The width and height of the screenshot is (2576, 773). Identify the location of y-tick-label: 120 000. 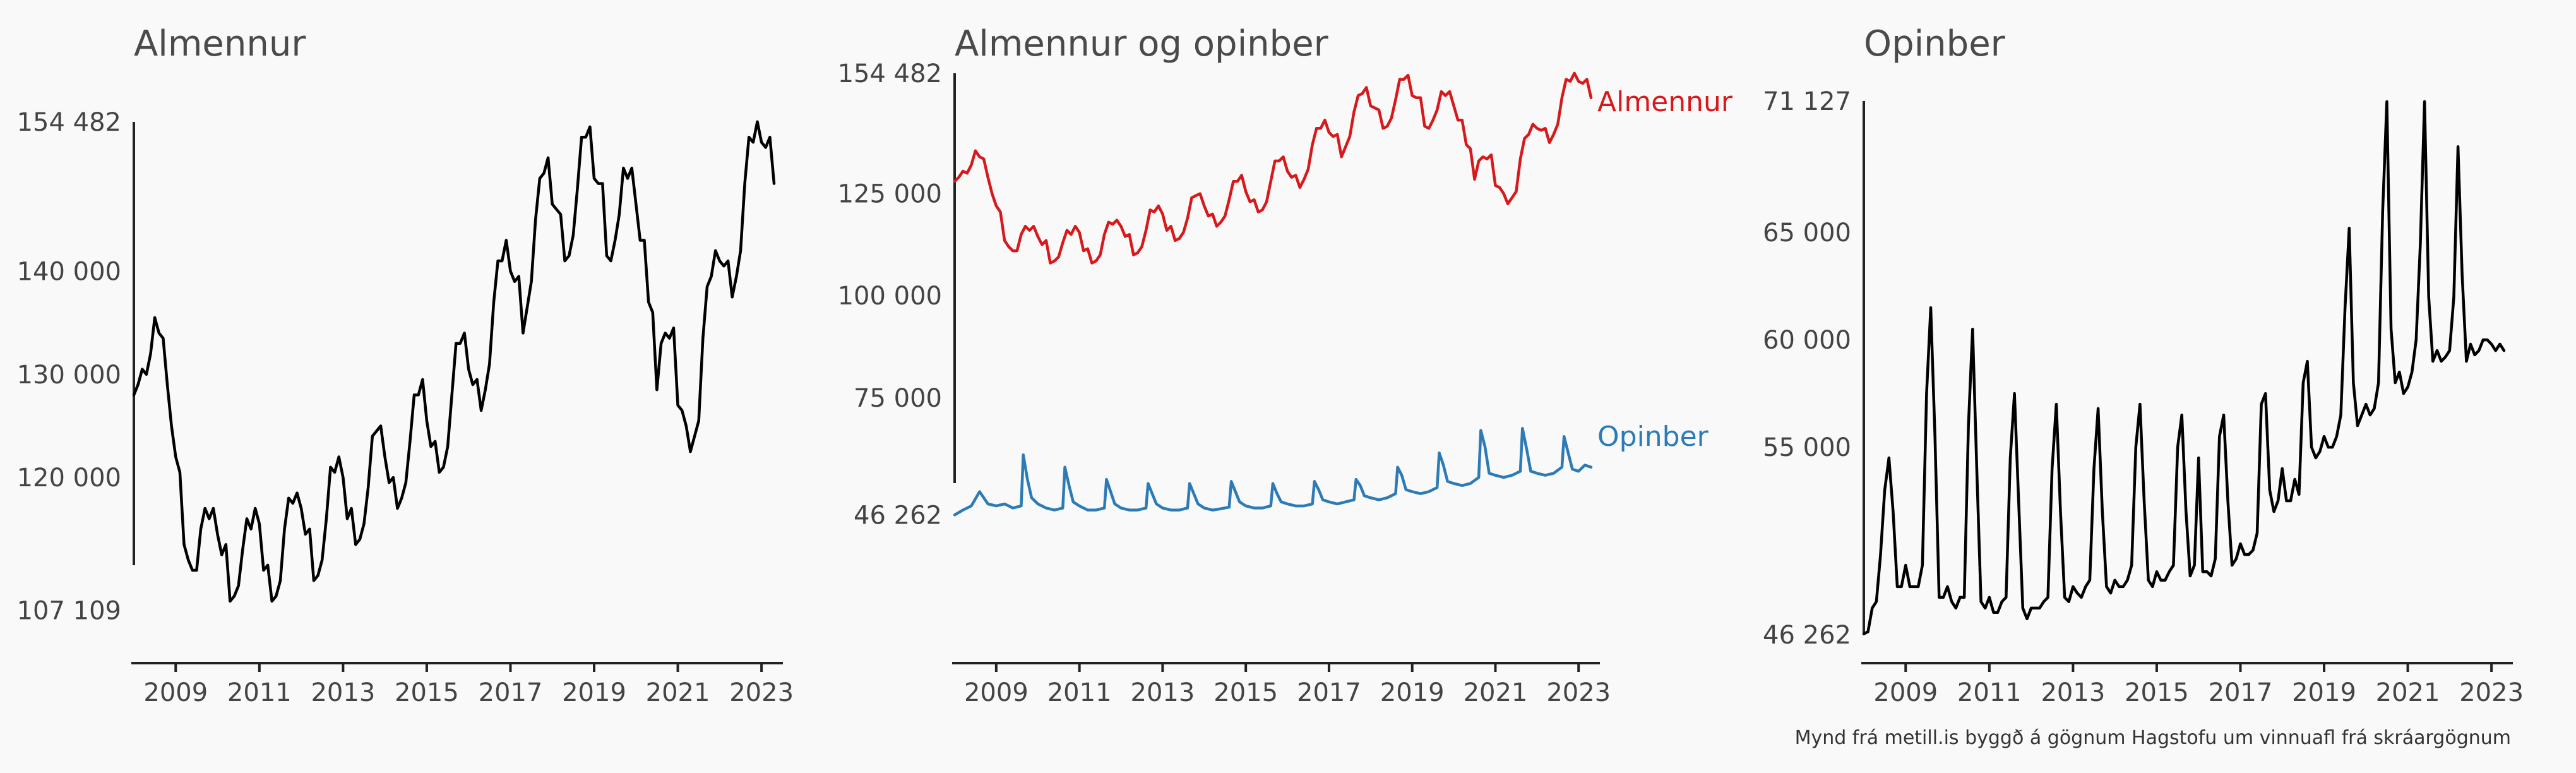
(69, 478).